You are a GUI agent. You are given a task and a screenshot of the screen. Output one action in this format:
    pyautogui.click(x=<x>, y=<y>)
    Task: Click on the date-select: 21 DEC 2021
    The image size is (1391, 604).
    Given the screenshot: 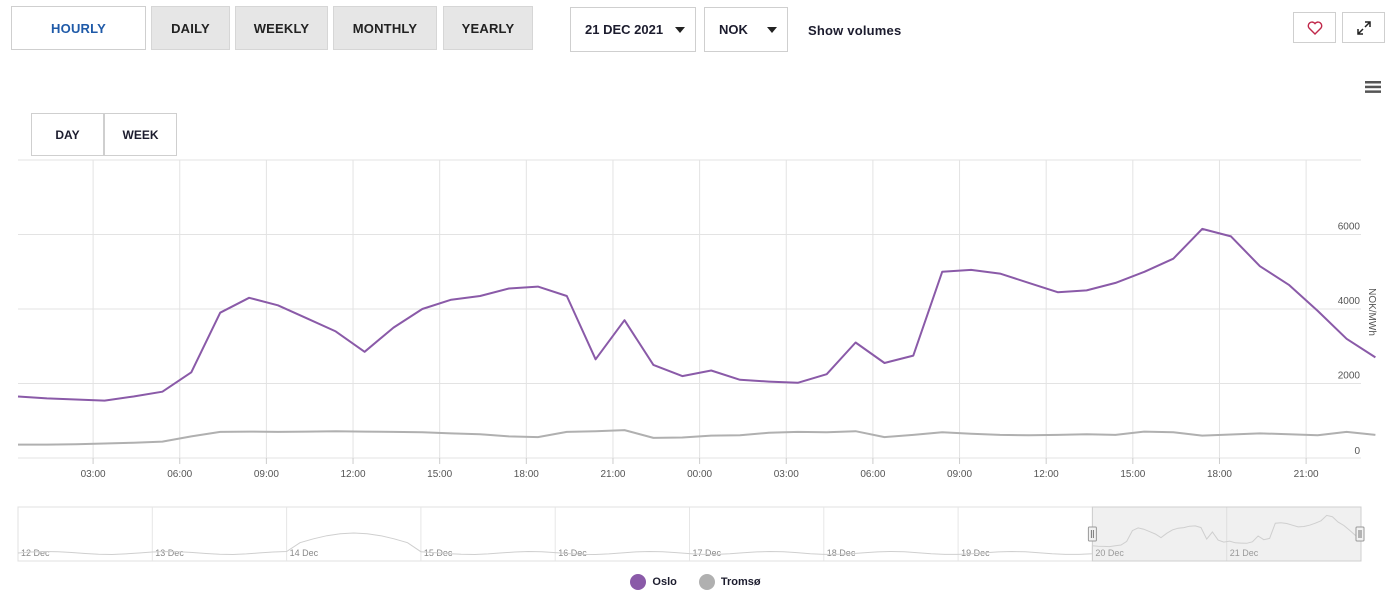 What is the action you would take?
    pyautogui.click(x=633, y=29)
    